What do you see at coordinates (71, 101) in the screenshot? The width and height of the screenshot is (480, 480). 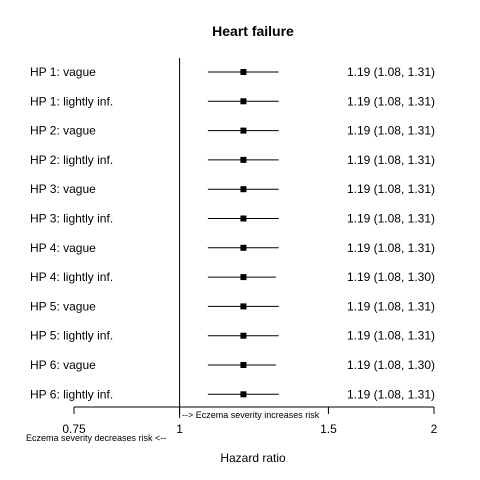 I see `row-label: HP 1: lightly inf.` at bounding box center [71, 101].